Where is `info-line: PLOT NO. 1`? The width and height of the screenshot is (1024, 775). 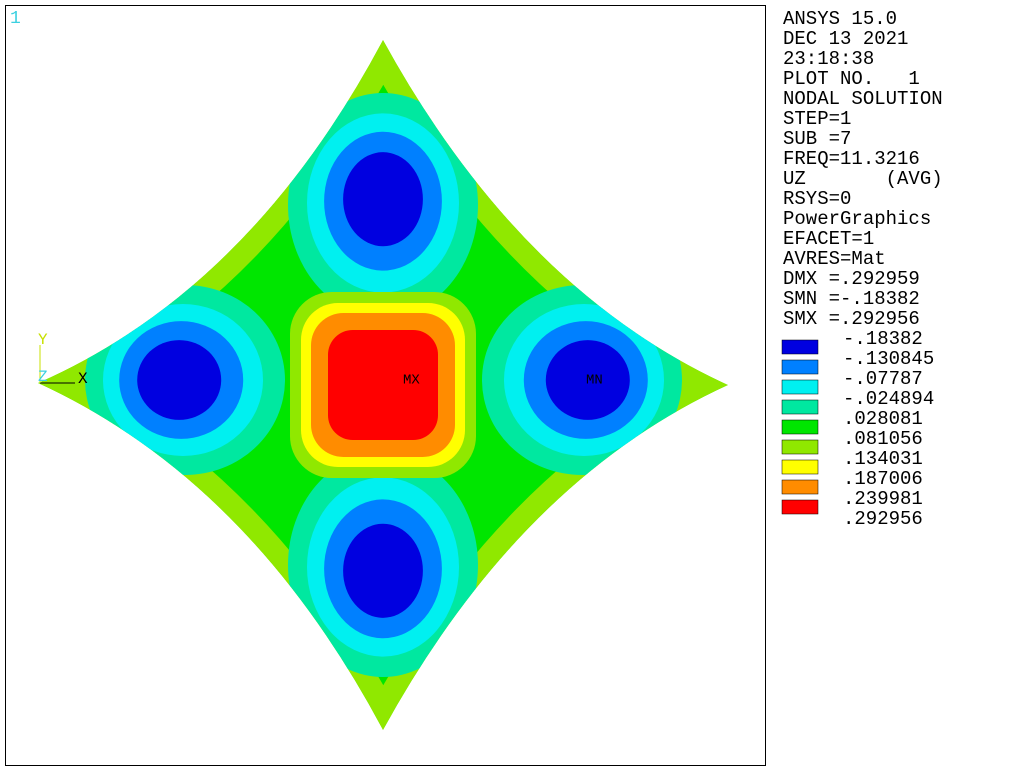 info-line: PLOT NO. 1 is located at coordinates (851, 79).